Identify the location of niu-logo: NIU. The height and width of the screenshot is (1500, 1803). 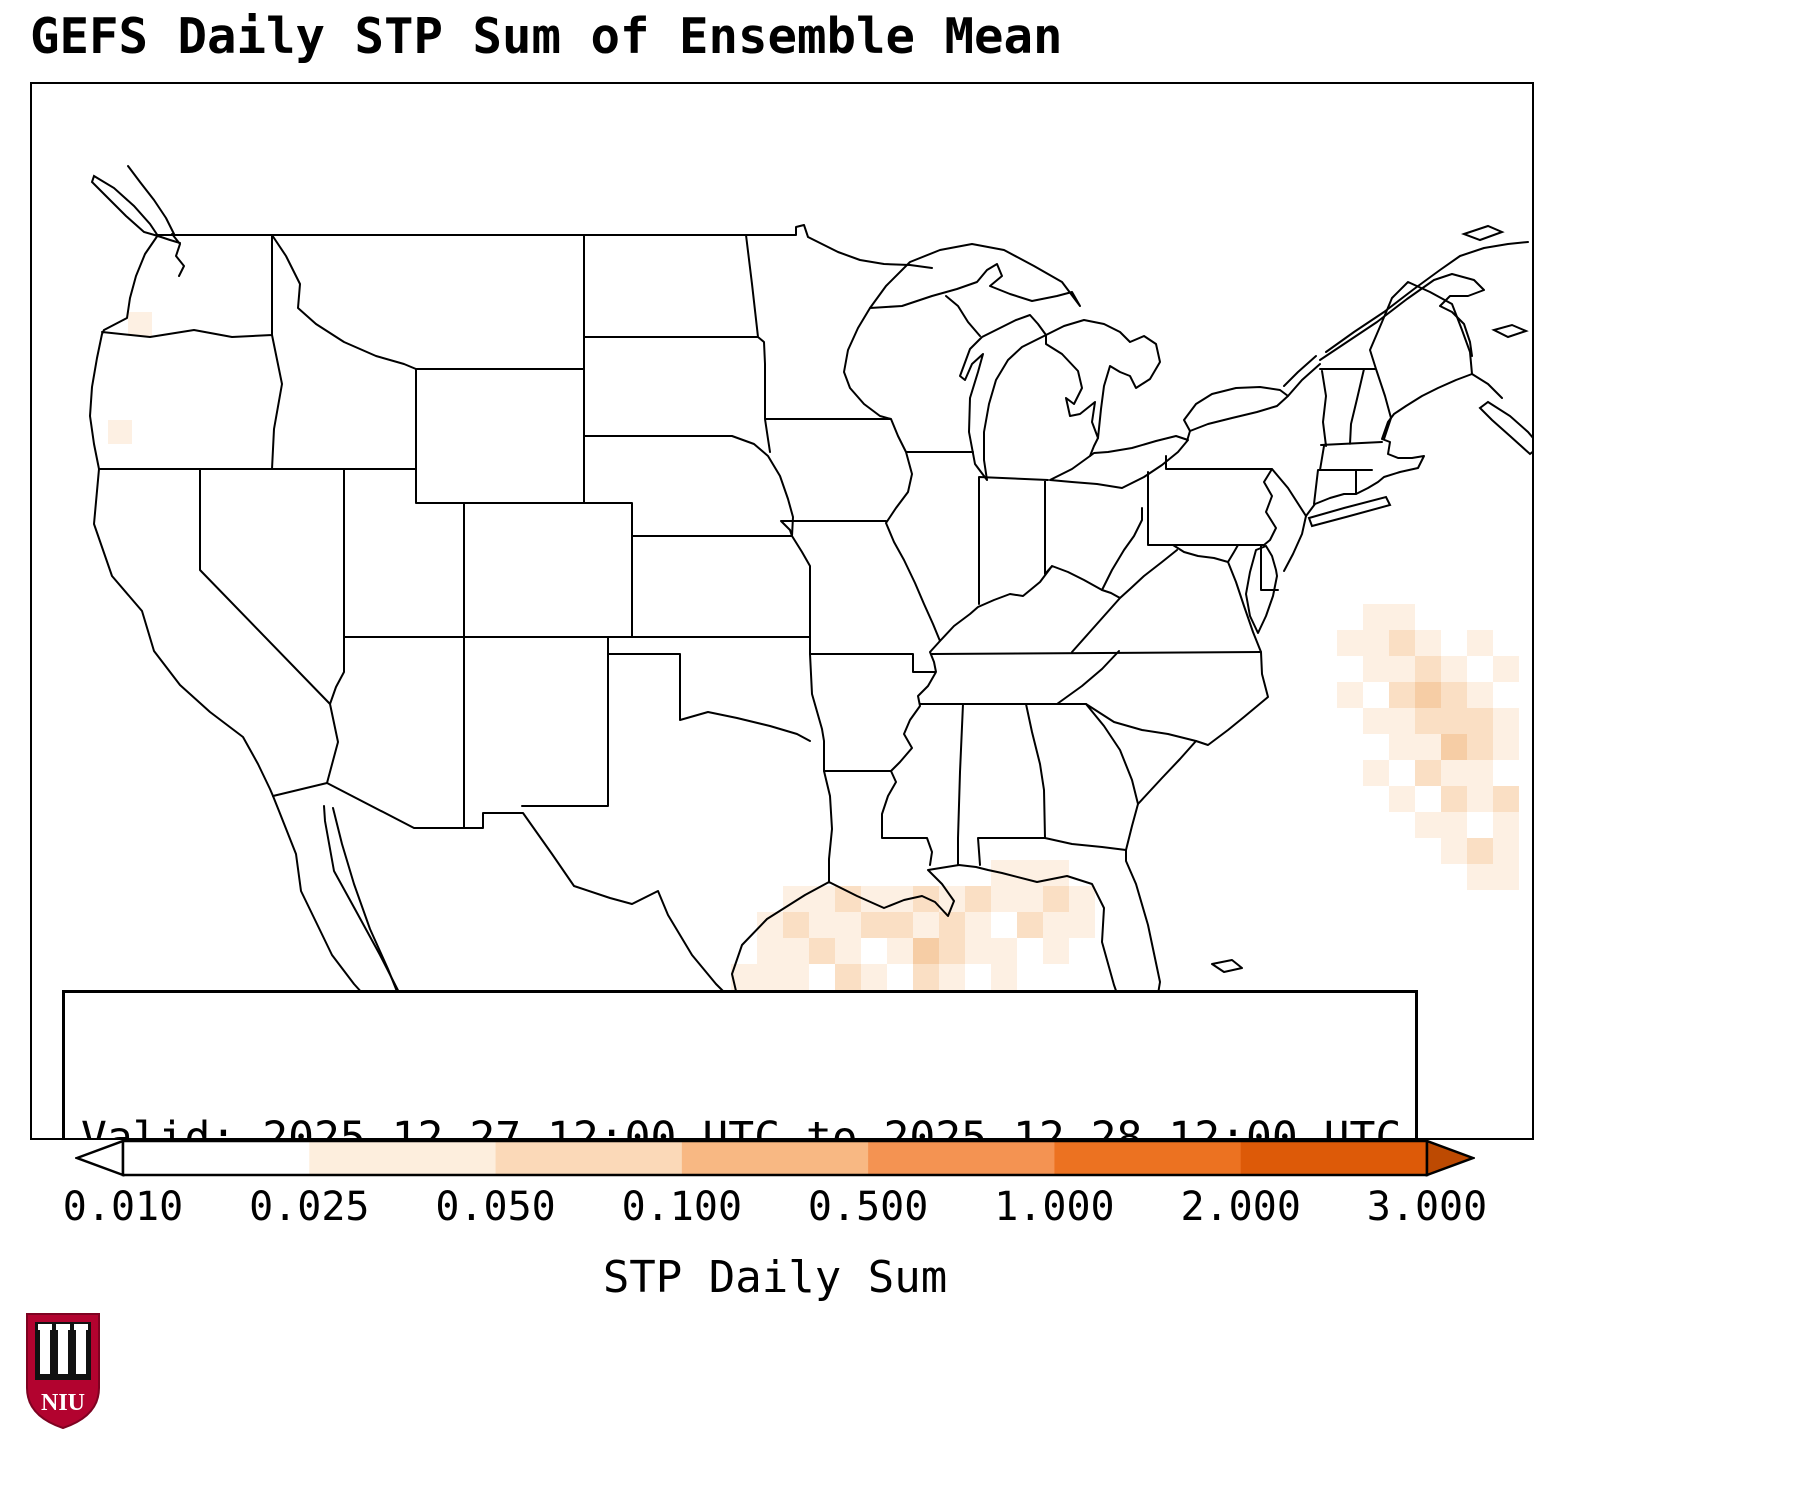
(63, 1371).